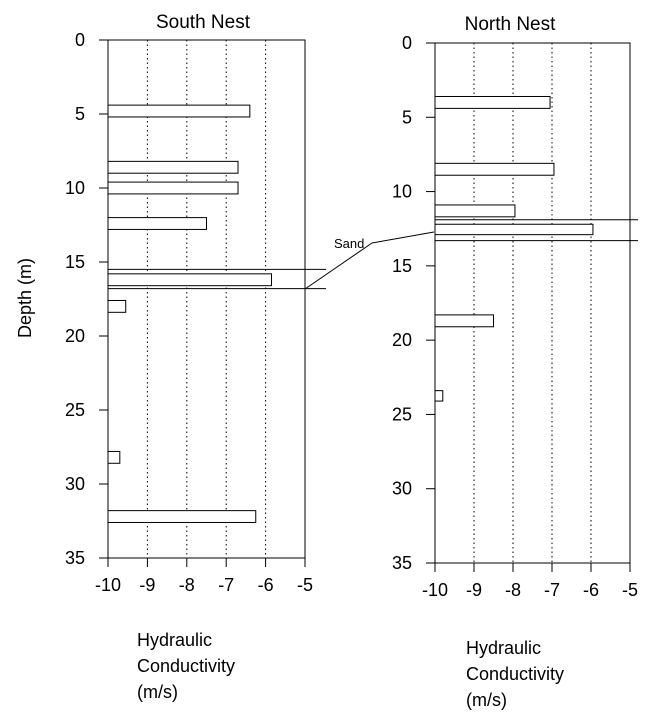 The width and height of the screenshot is (651, 715). I want to click on sand-leader-line-north, so click(403, 237).